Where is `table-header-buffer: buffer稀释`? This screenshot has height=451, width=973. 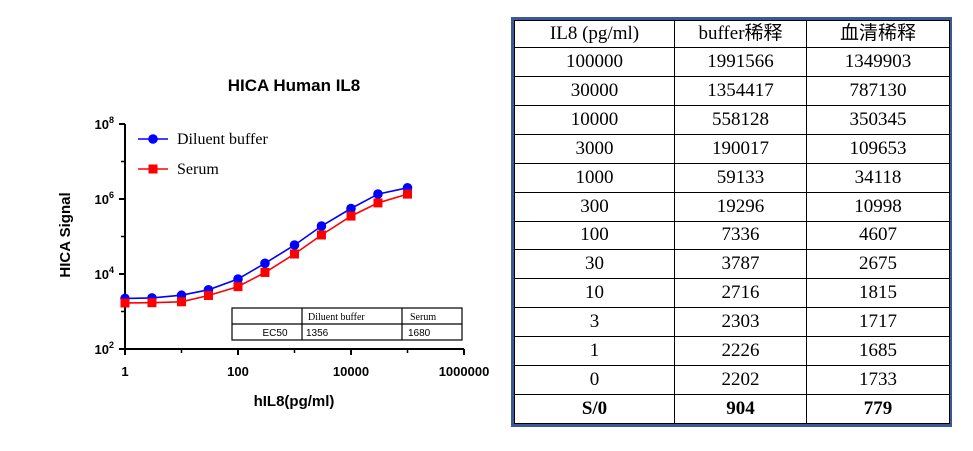
table-header-buffer: buffer稀释 is located at coordinates (740, 34).